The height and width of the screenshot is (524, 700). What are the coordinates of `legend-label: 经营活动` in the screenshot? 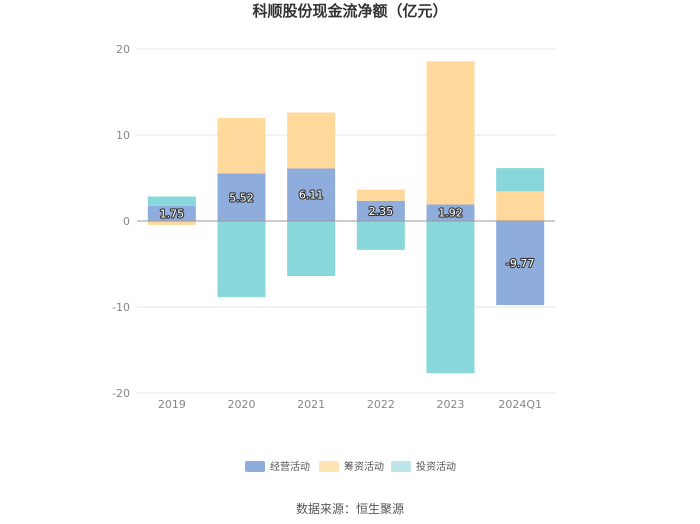 It's located at (290, 466).